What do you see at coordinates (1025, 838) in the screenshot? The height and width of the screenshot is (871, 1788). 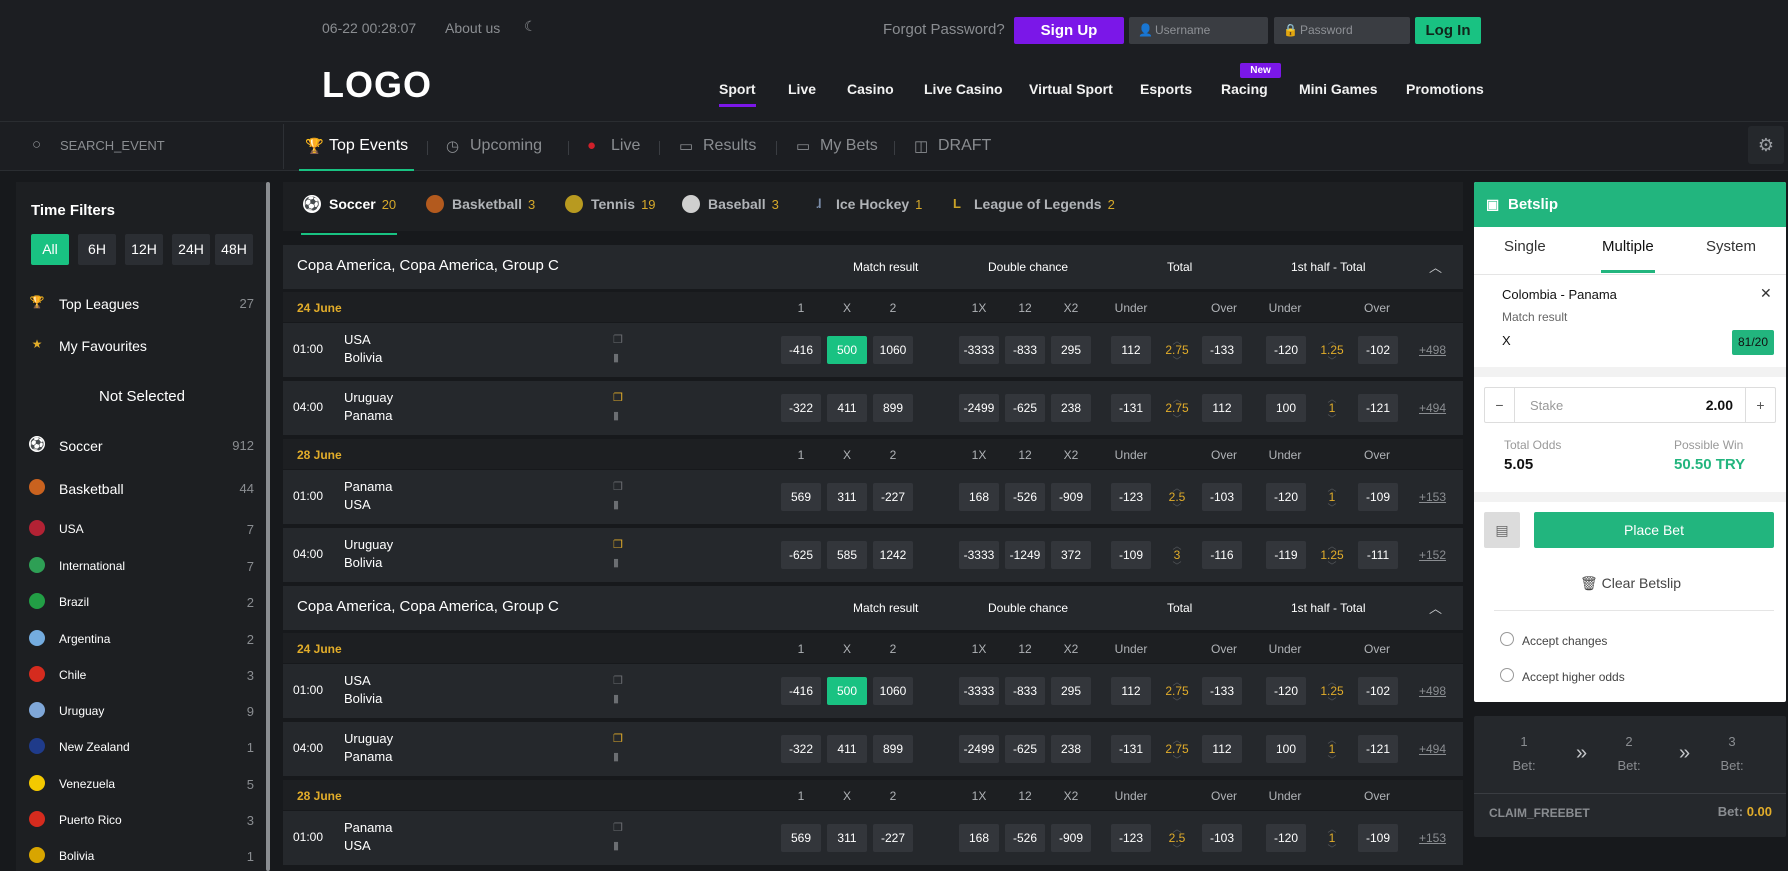 I see `odds-button: -526` at bounding box center [1025, 838].